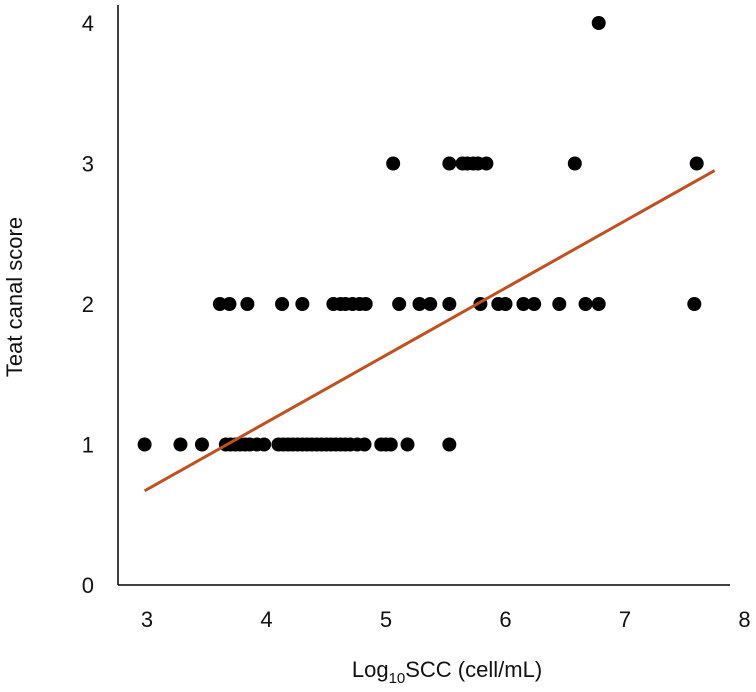  What do you see at coordinates (625, 619) in the screenshot?
I see `x-tick-label: 7` at bounding box center [625, 619].